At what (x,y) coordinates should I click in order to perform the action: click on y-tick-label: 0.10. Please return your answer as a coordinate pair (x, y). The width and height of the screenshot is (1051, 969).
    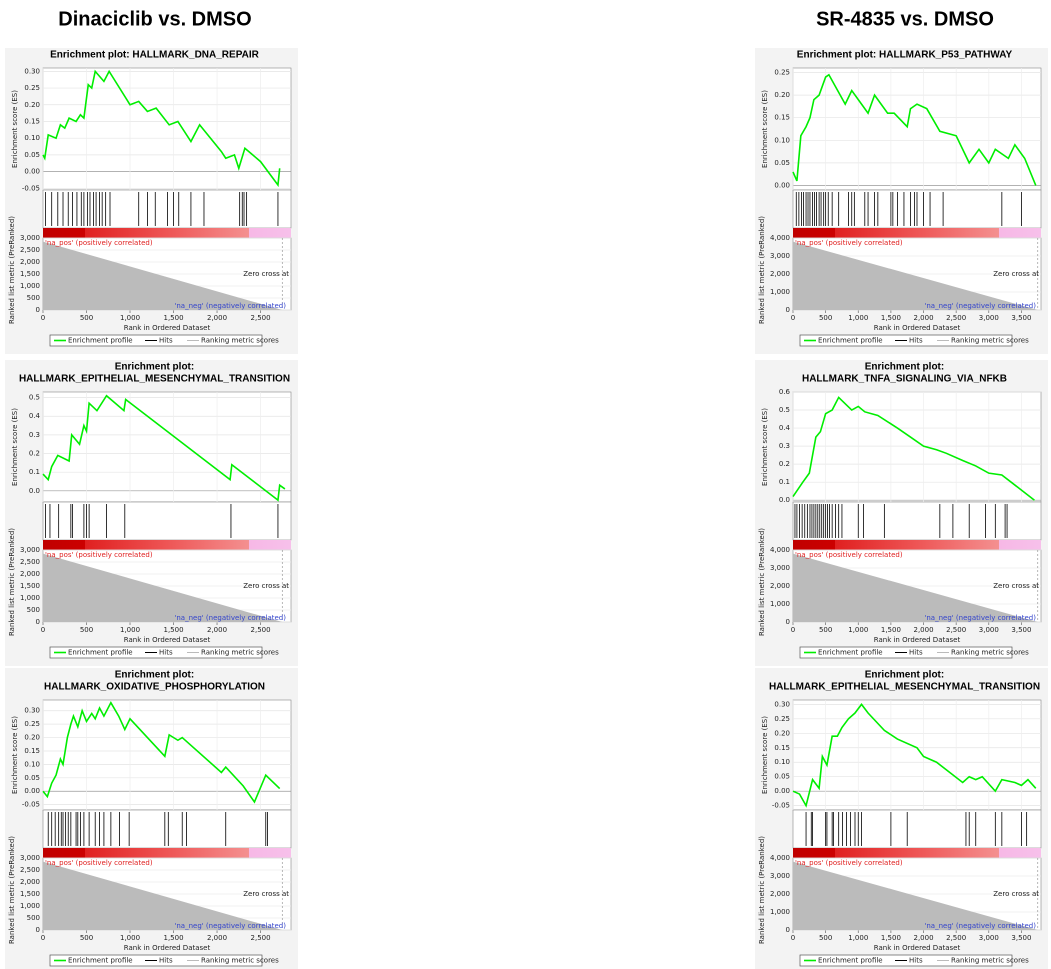
    Looking at the image, I should click on (782, 762).